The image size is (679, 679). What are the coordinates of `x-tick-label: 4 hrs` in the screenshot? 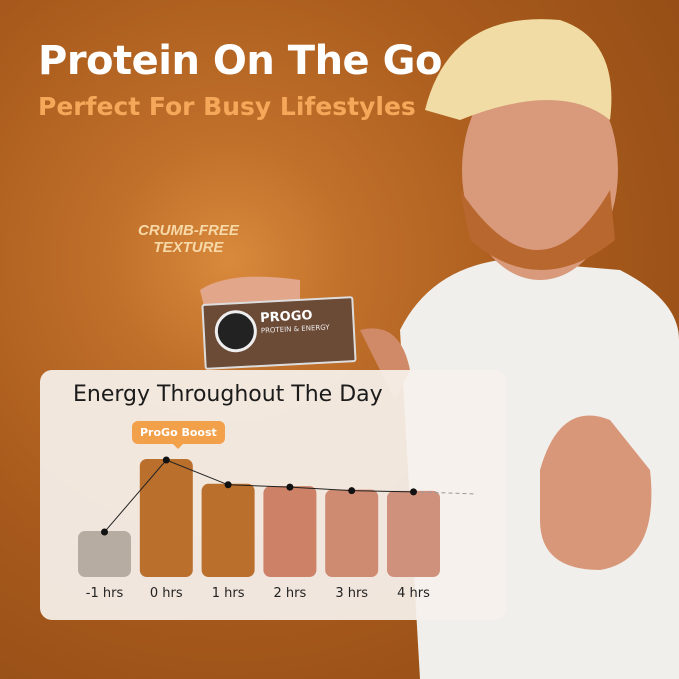 It's located at (413, 593).